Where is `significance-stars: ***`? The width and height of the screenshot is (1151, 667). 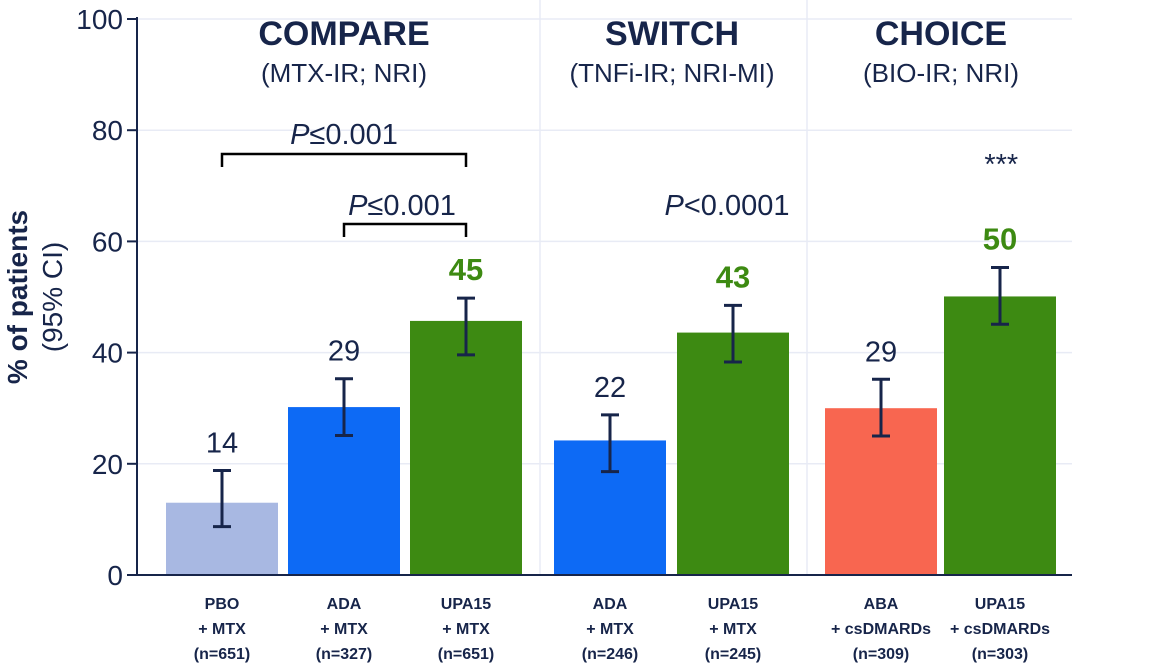
significance-stars: *** is located at coordinates (1001, 165).